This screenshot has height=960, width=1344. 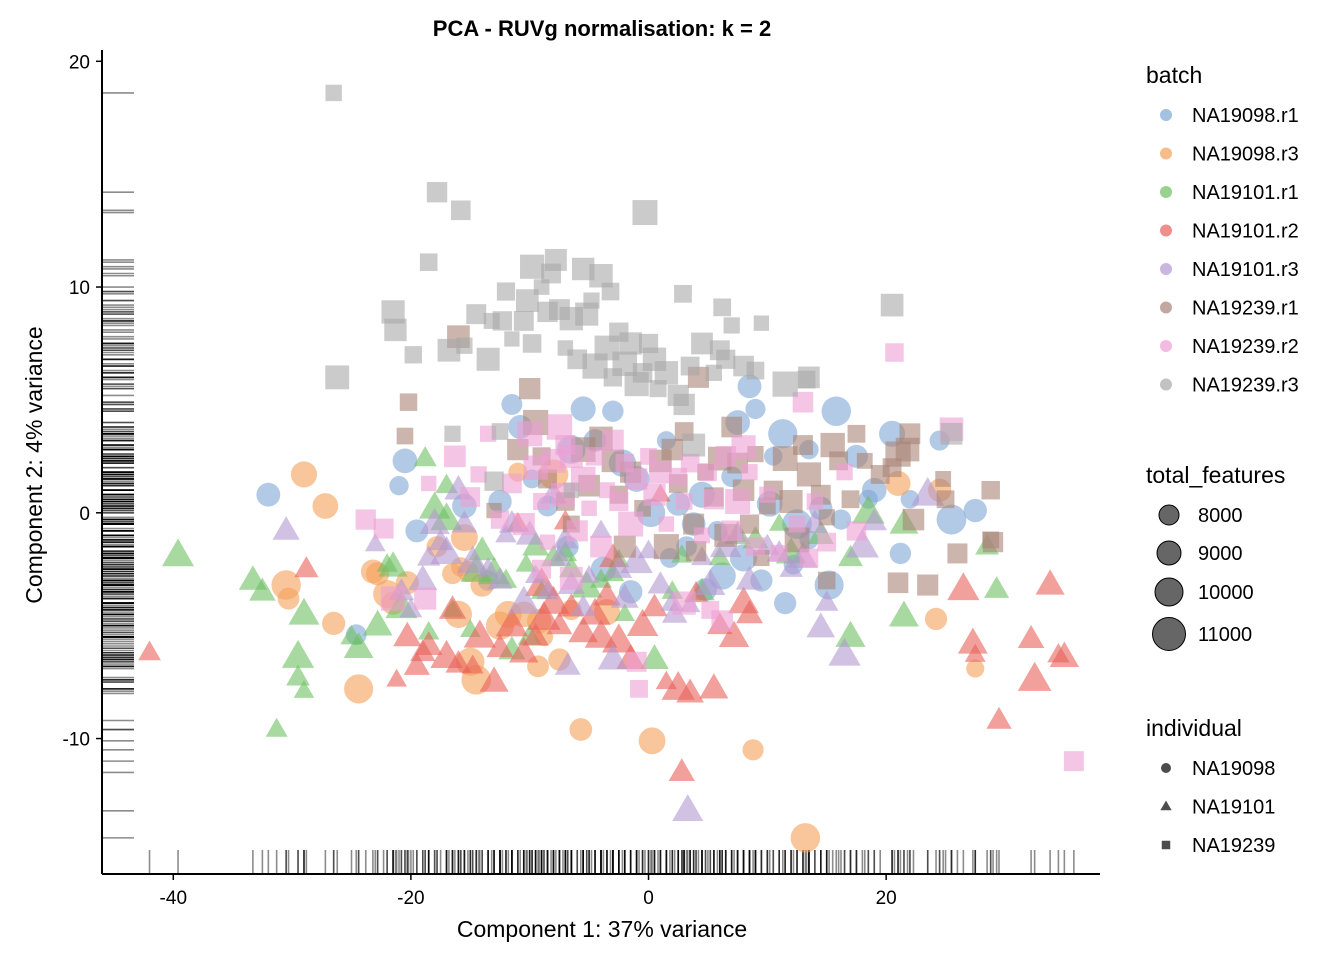 I want to click on x-tick-label: 0, so click(x=648, y=898).